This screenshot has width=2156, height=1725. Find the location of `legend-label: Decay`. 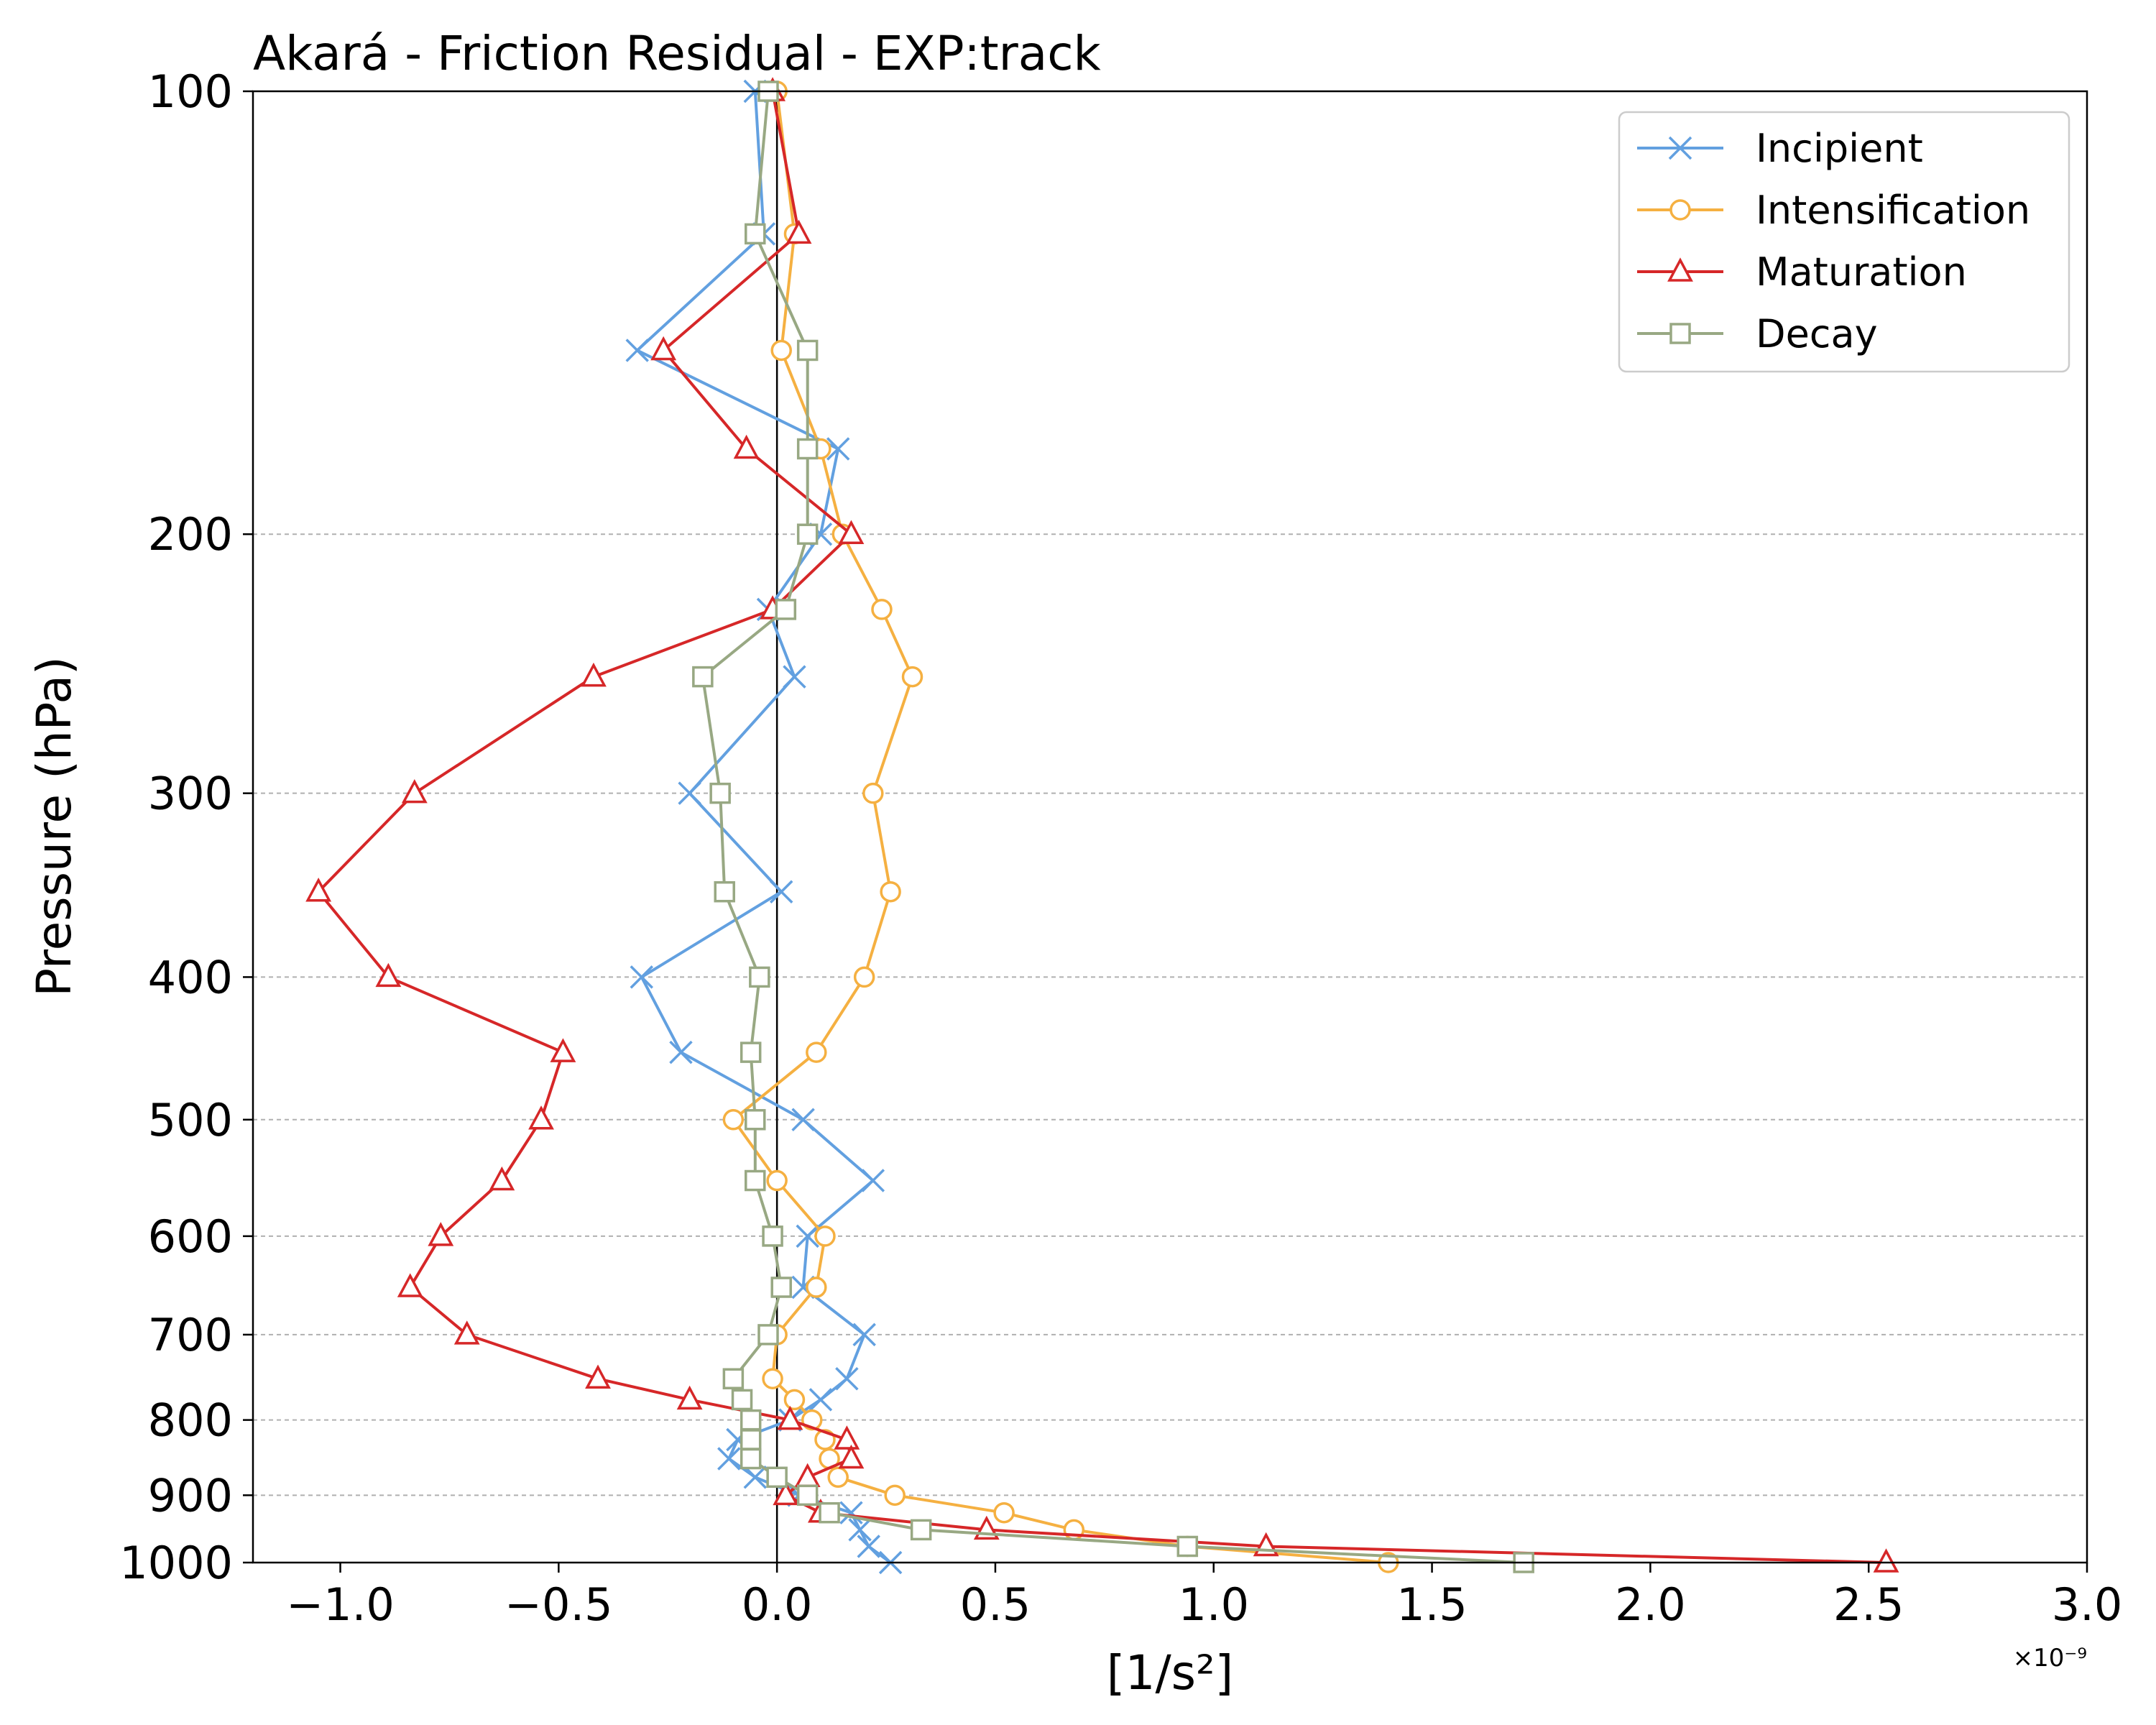

legend-label: Decay is located at coordinates (1817, 333).